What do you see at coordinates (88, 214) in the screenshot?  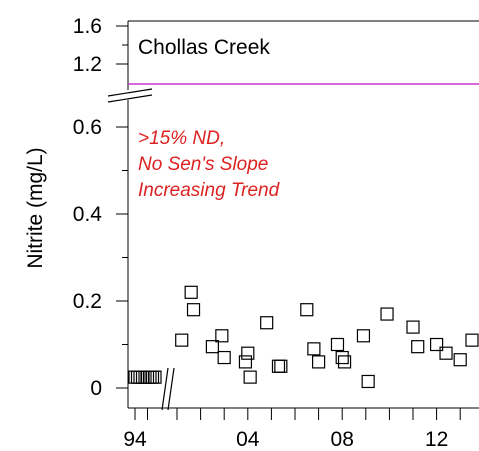 I see `y-tick-label: 0.4` at bounding box center [88, 214].